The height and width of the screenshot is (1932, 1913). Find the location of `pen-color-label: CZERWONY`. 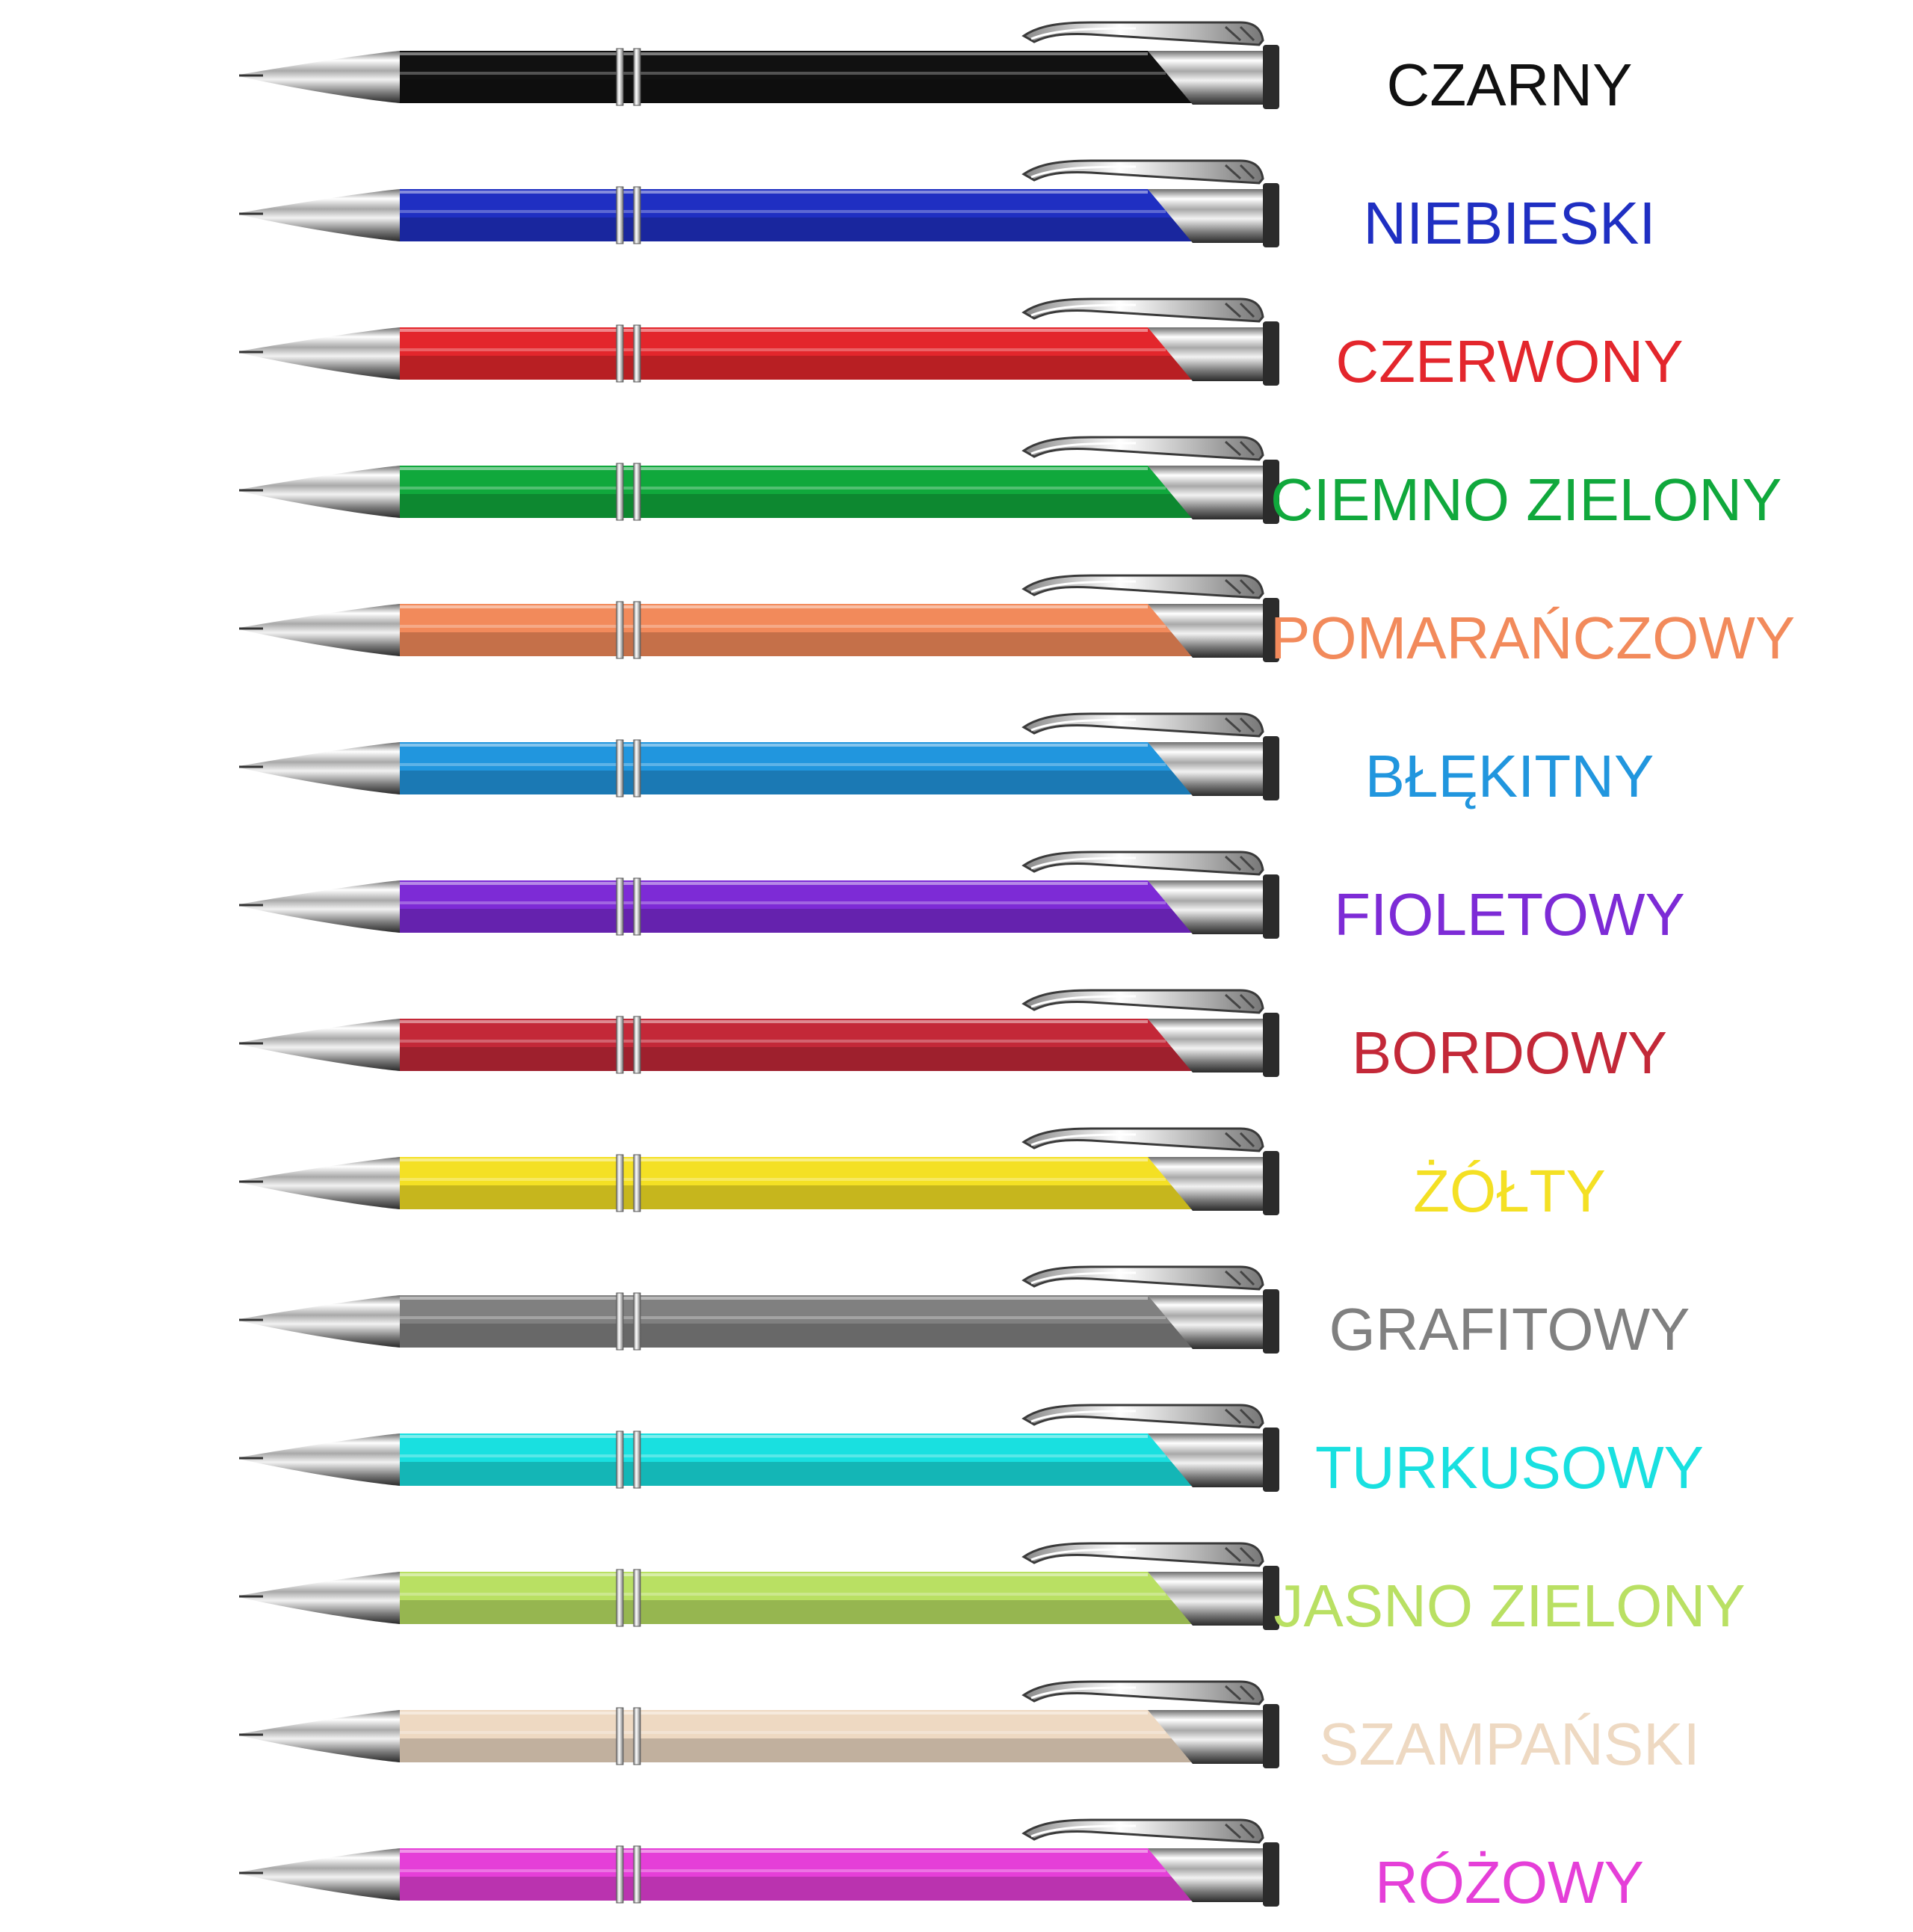

pen-color-label: CZERWONY is located at coordinates (1509, 361).